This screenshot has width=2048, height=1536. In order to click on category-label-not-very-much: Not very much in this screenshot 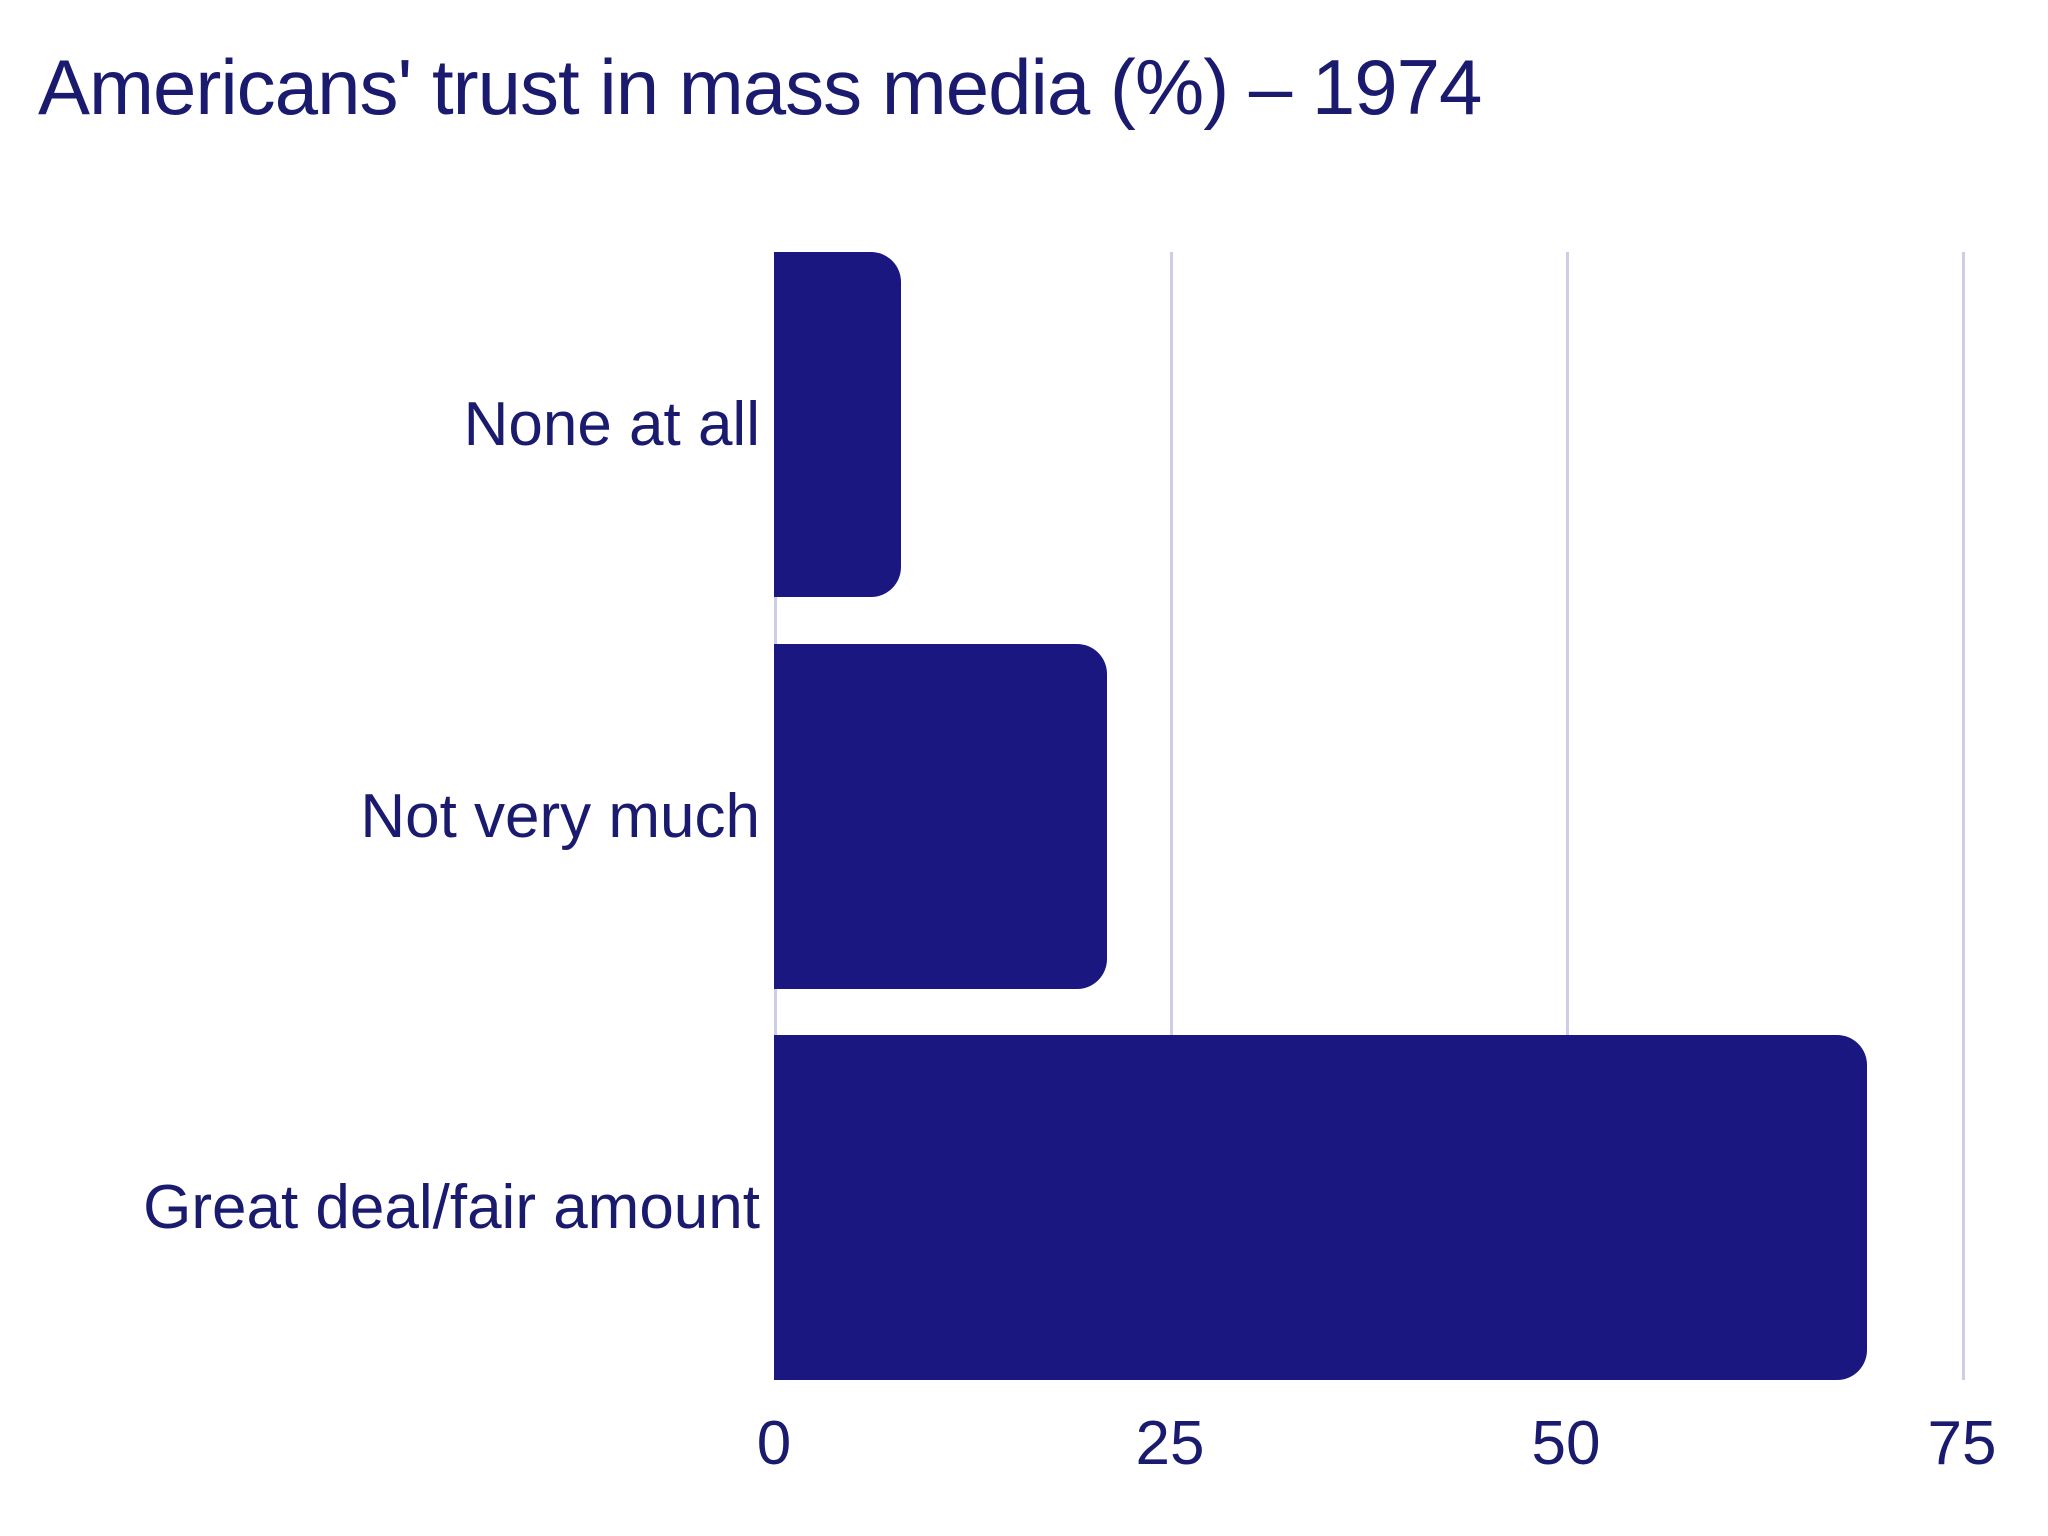, I will do `click(560, 816)`.